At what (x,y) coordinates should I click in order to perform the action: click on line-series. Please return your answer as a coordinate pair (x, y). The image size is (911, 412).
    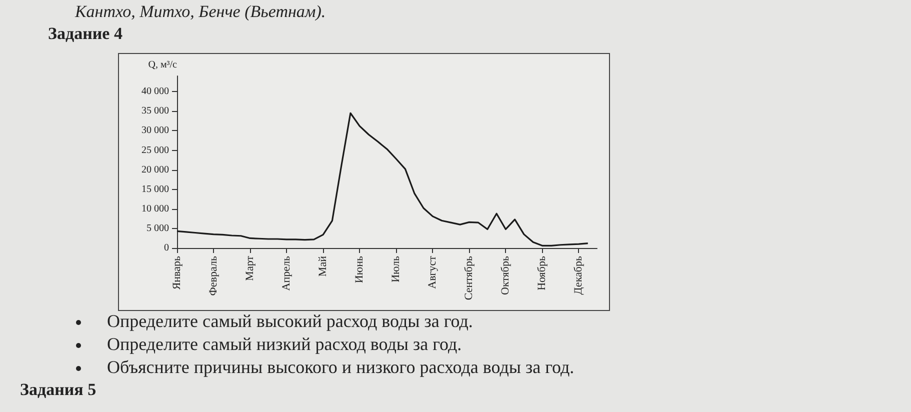
    Looking at the image, I should click on (382, 179).